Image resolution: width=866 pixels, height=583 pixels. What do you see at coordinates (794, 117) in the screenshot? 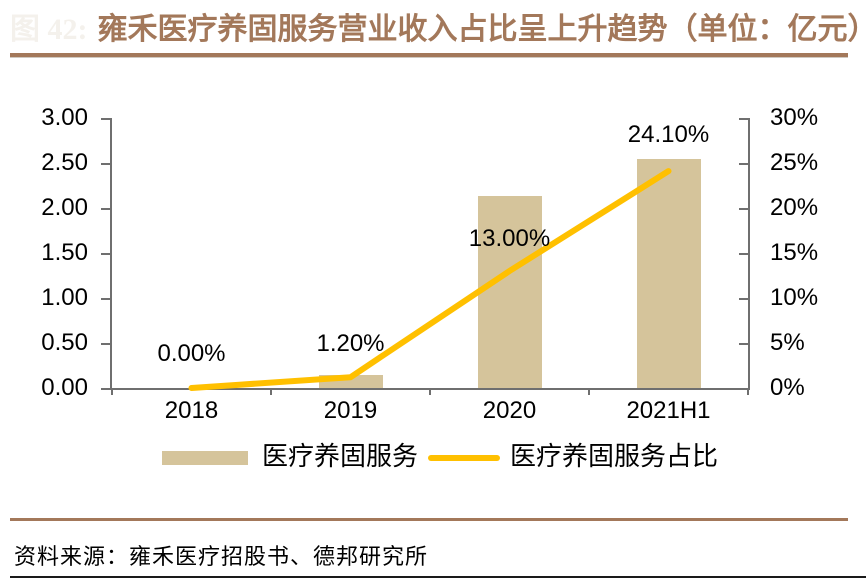
I see `right-axis-tick-label: 30%` at bounding box center [794, 117].